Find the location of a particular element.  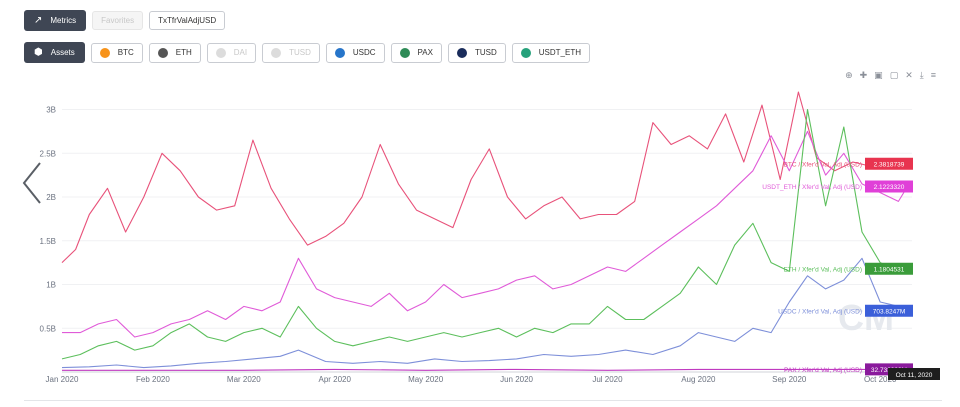

pax-coin-icon is located at coordinates (404, 52).